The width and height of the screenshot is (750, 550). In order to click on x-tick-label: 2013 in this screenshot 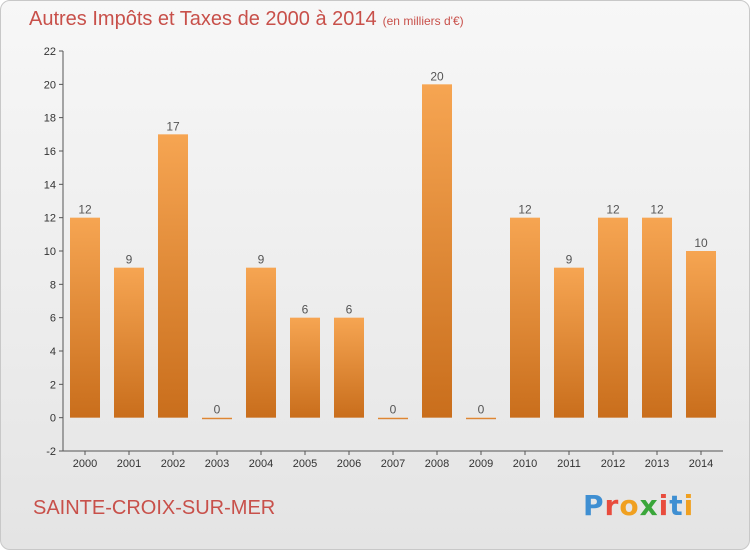, I will do `click(657, 464)`.